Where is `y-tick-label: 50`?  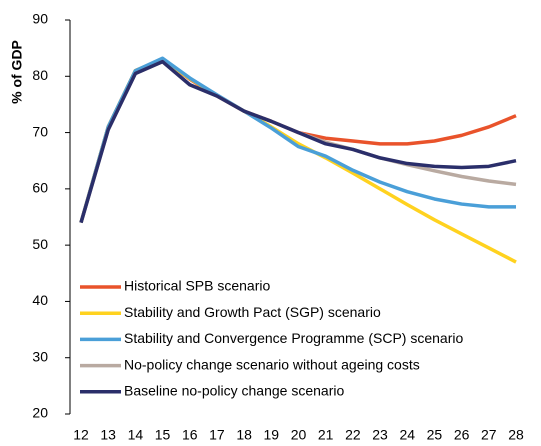
y-tick-label: 50 is located at coordinates (40, 244).